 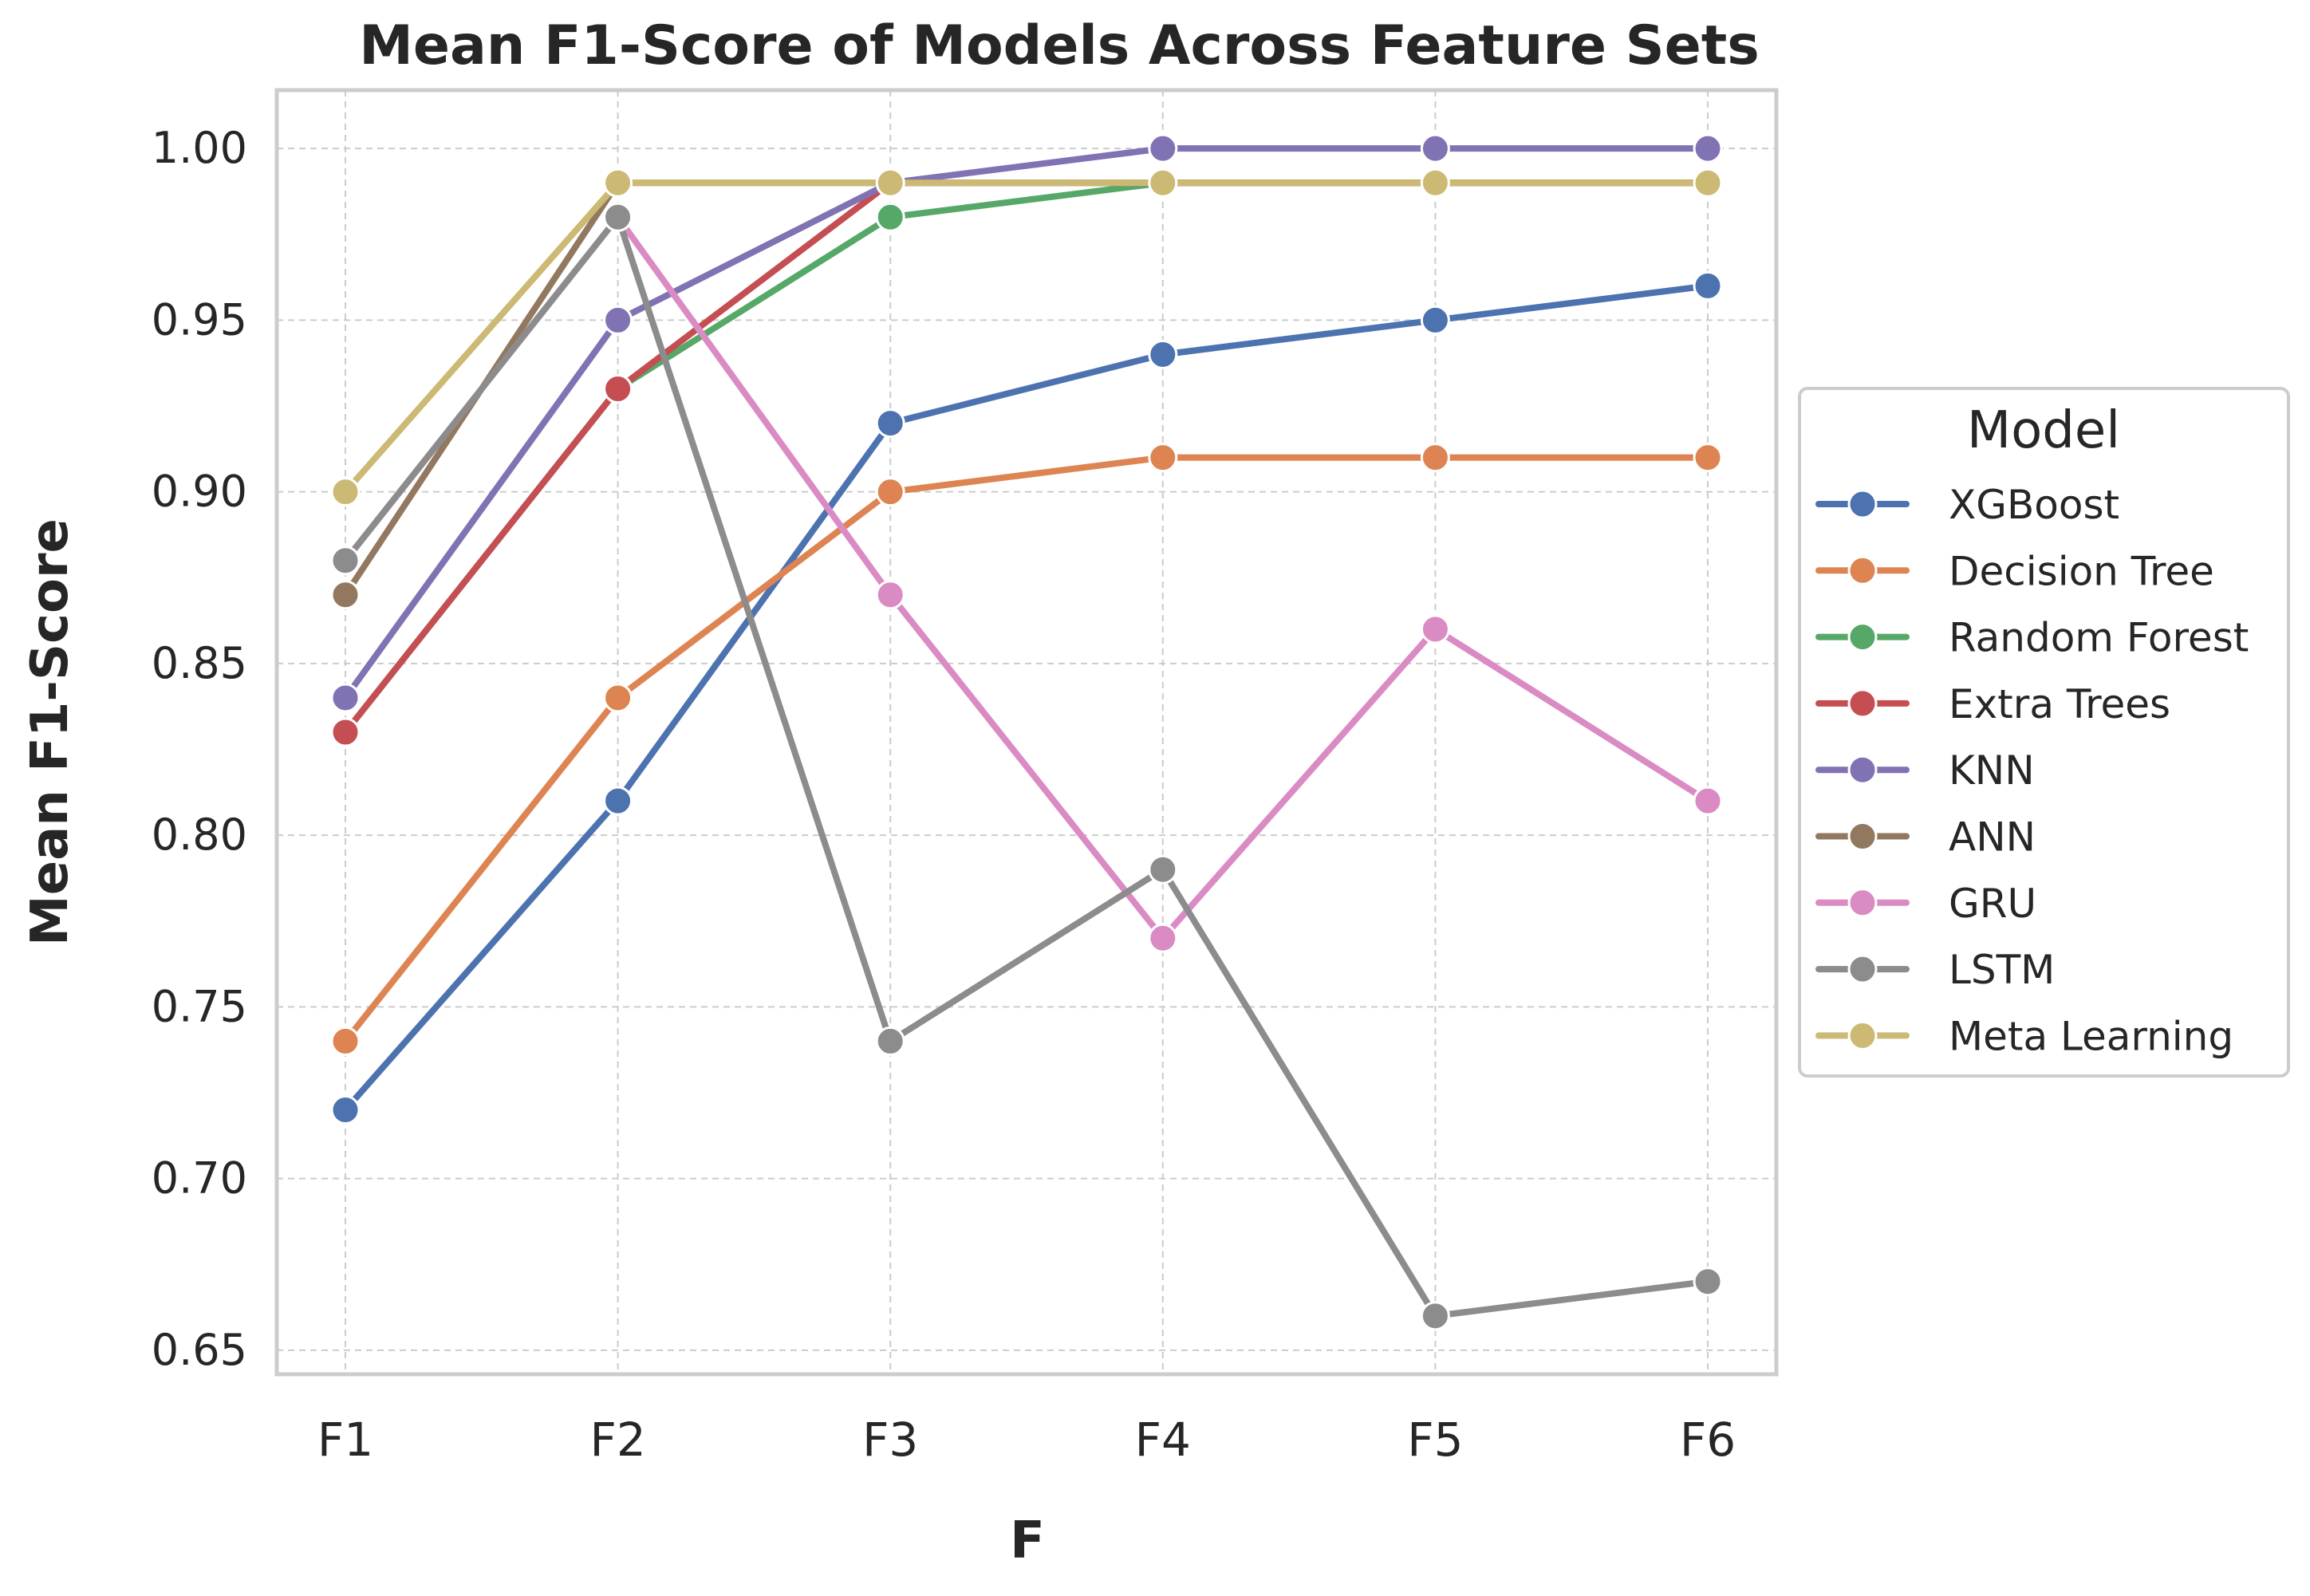 What do you see at coordinates (2002, 970) in the screenshot?
I see `legend-label: LSTM` at bounding box center [2002, 970].